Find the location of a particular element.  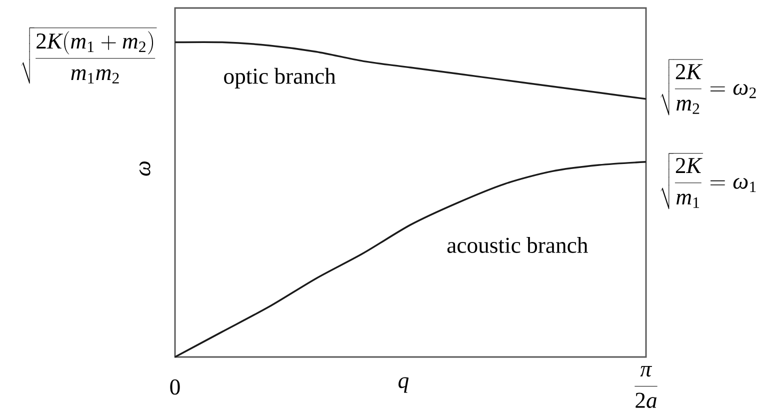

series-label: acoustic branch is located at coordinates (517, 244).